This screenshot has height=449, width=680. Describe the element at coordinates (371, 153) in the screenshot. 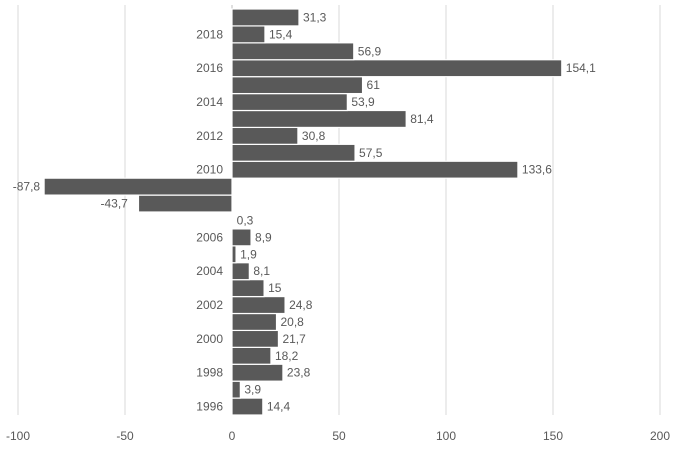

I see `data-label-2011: 57,5` at that location.